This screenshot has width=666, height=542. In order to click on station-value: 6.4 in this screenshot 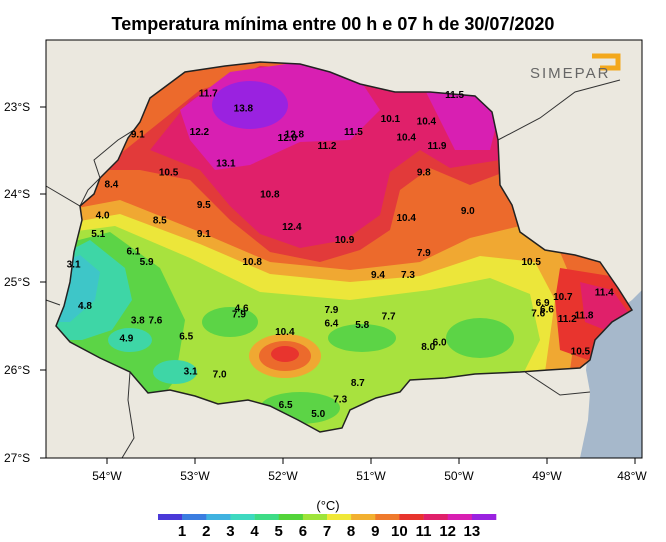, I will do `click(331, 323)`.